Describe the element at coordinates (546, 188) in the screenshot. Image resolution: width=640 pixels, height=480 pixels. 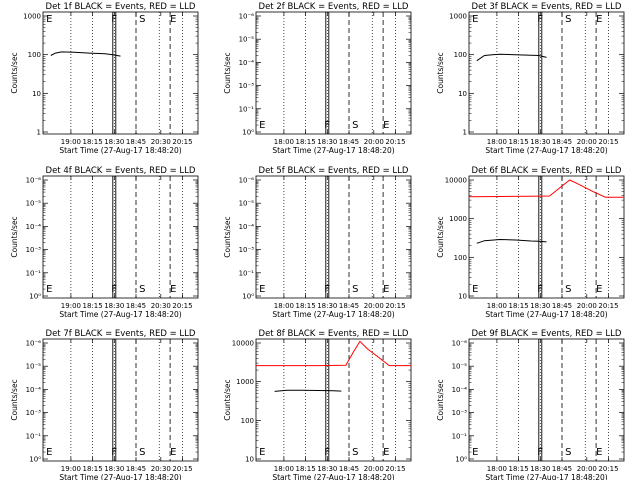
I see `lld-series-line` at that location.